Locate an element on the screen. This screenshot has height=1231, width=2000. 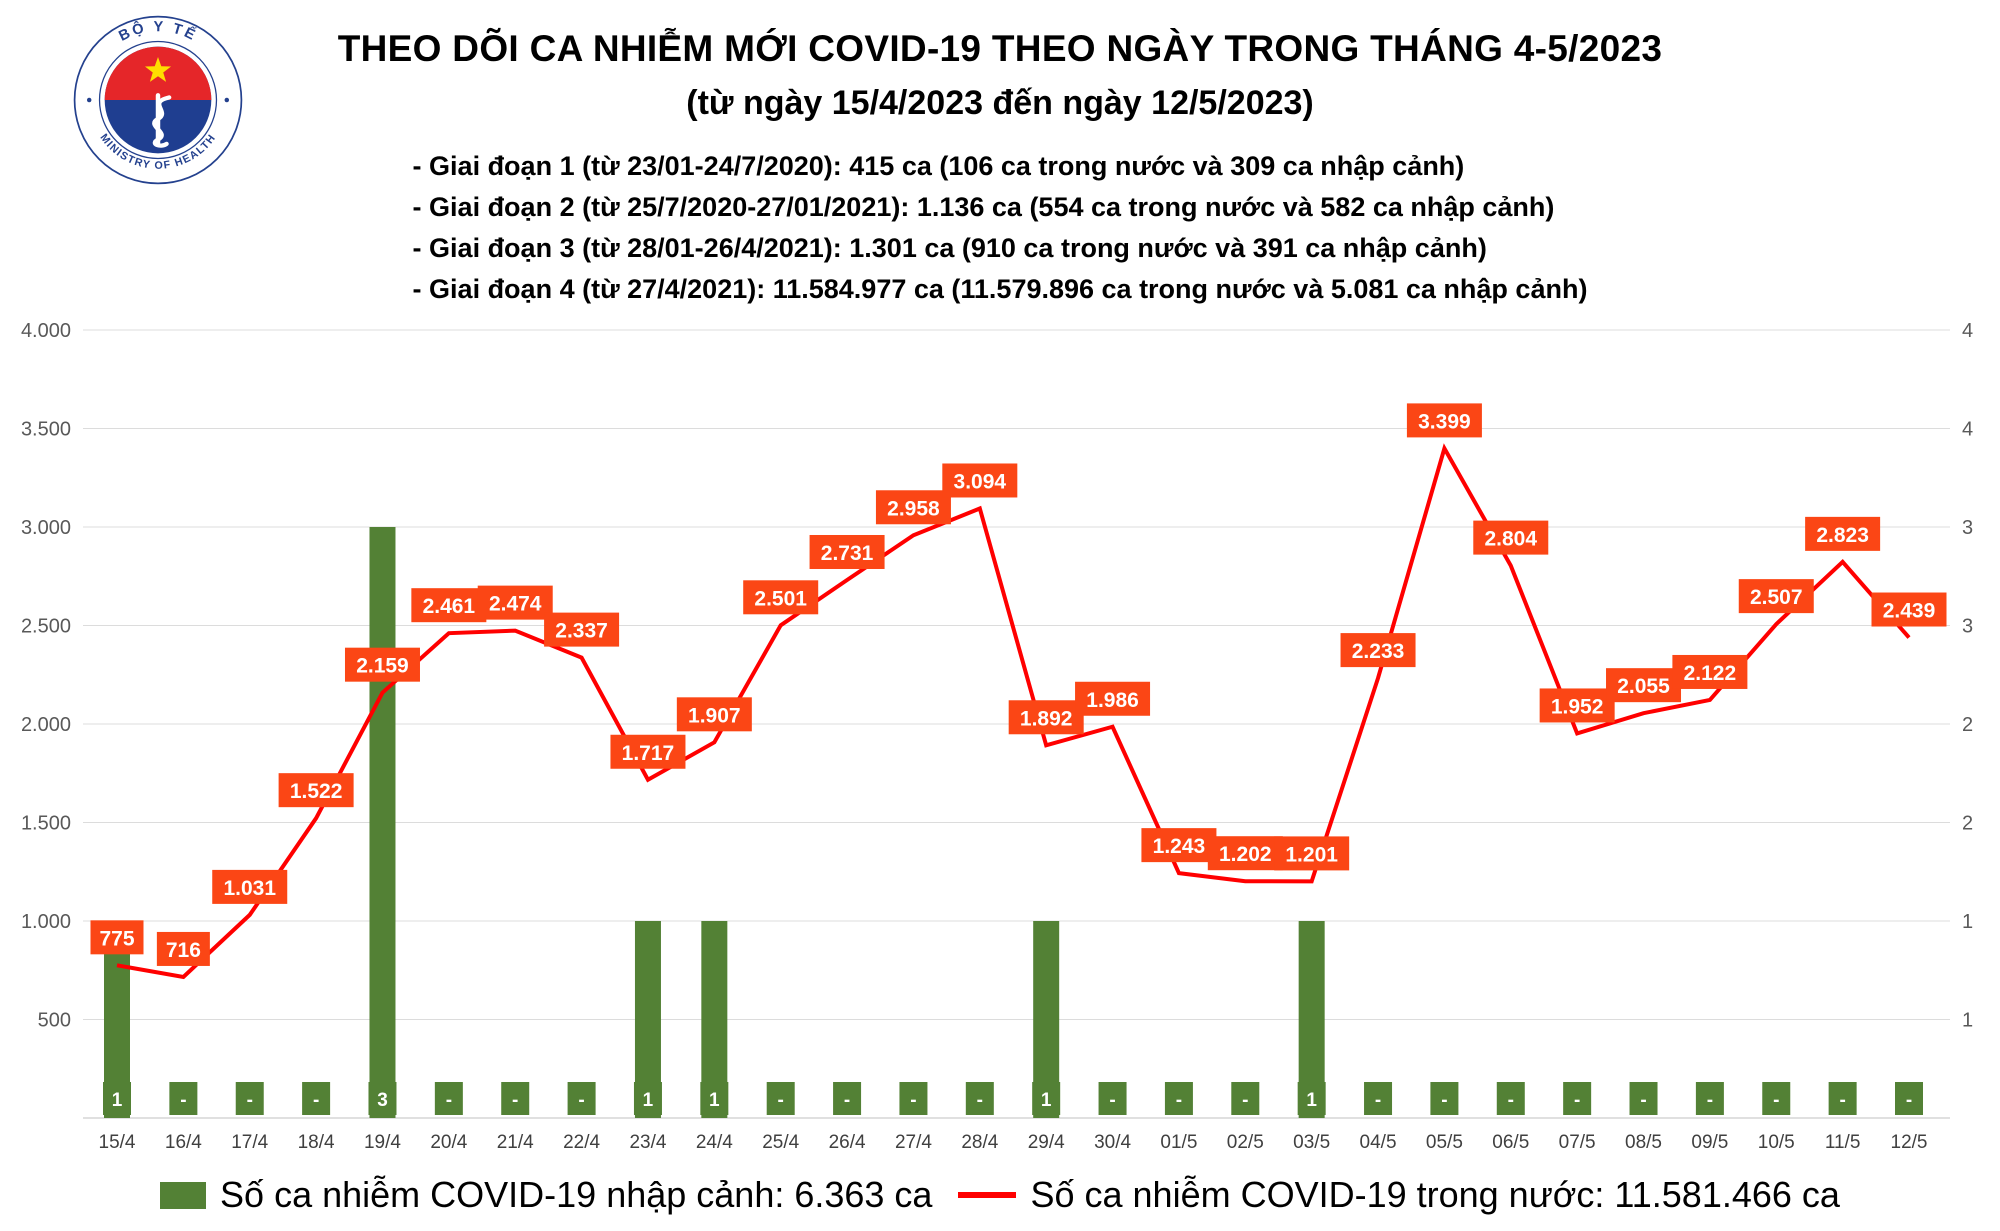
left-axis-tick: 1.500 is located at coordinates (46, 824).